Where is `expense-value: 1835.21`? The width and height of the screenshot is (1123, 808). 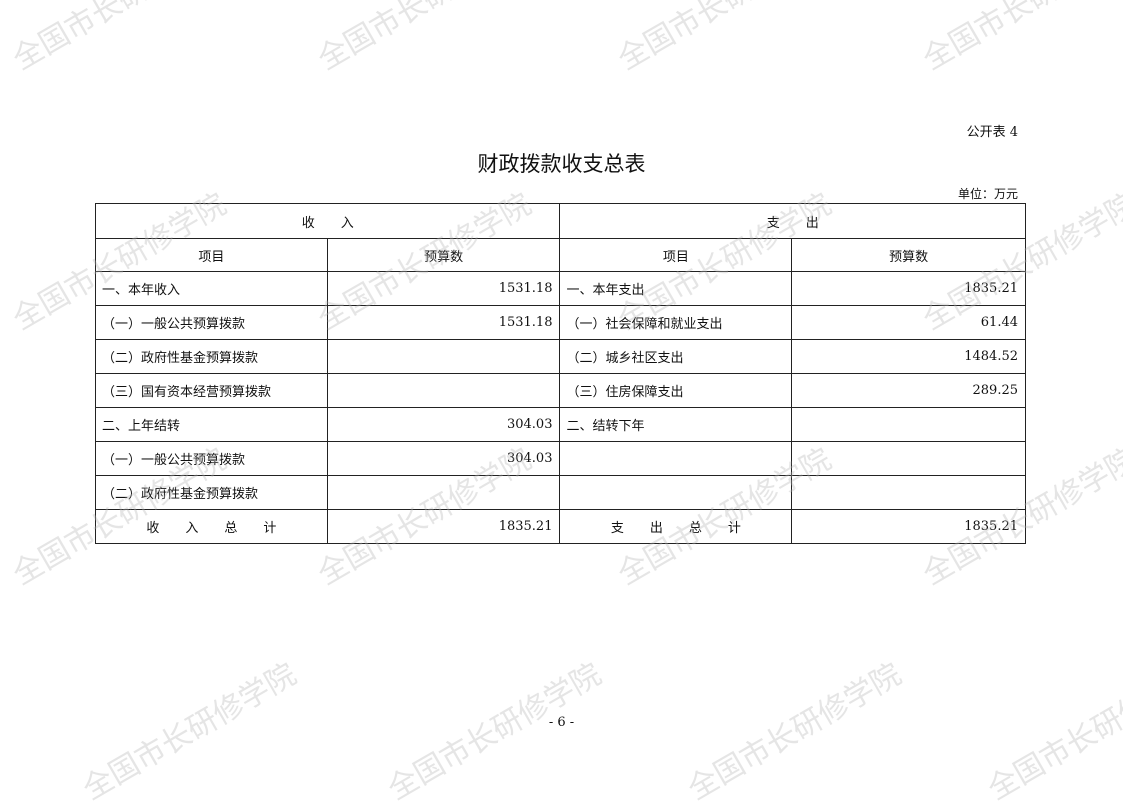
expense-value: 1835.21 is located at coordinates (908, 288).